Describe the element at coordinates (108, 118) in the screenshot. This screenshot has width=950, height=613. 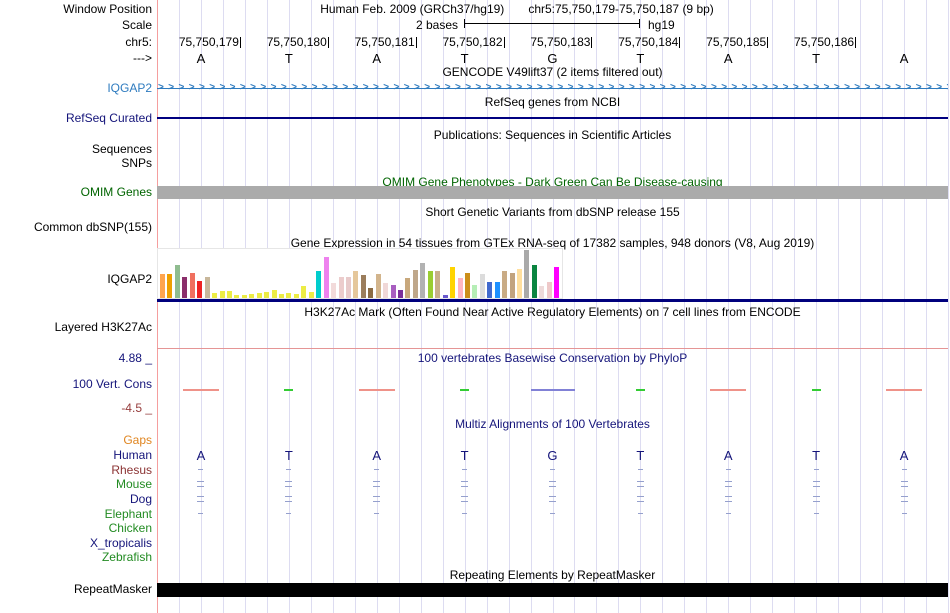
I see `refseq-track-label: RefSeq Curated` at that location.